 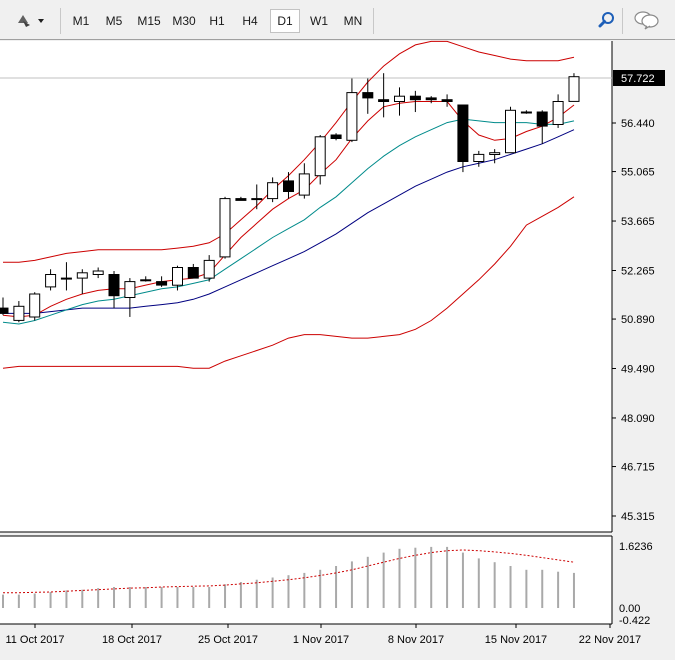 What do you see at coordinates (638, 419) in the screenshot?
I see `price-tick-label: 48.090` at bounding box center [638, 419].